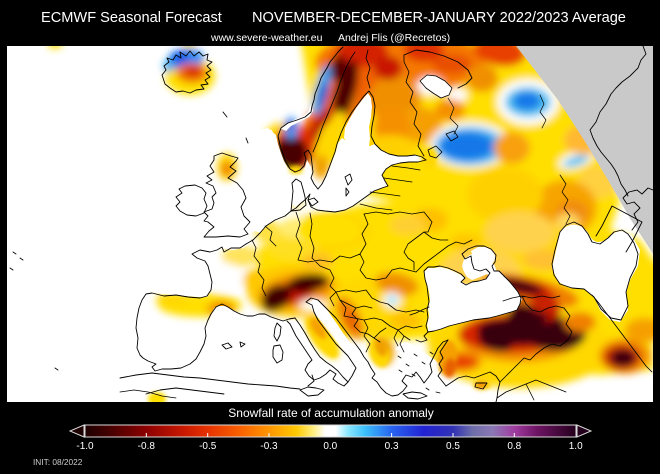 The width and height of the screenshot is (660, 474). Describe the element at coordinates (266, 38) in the screenshot. I see `svg-text: www.severe-weather.eu` at that location.